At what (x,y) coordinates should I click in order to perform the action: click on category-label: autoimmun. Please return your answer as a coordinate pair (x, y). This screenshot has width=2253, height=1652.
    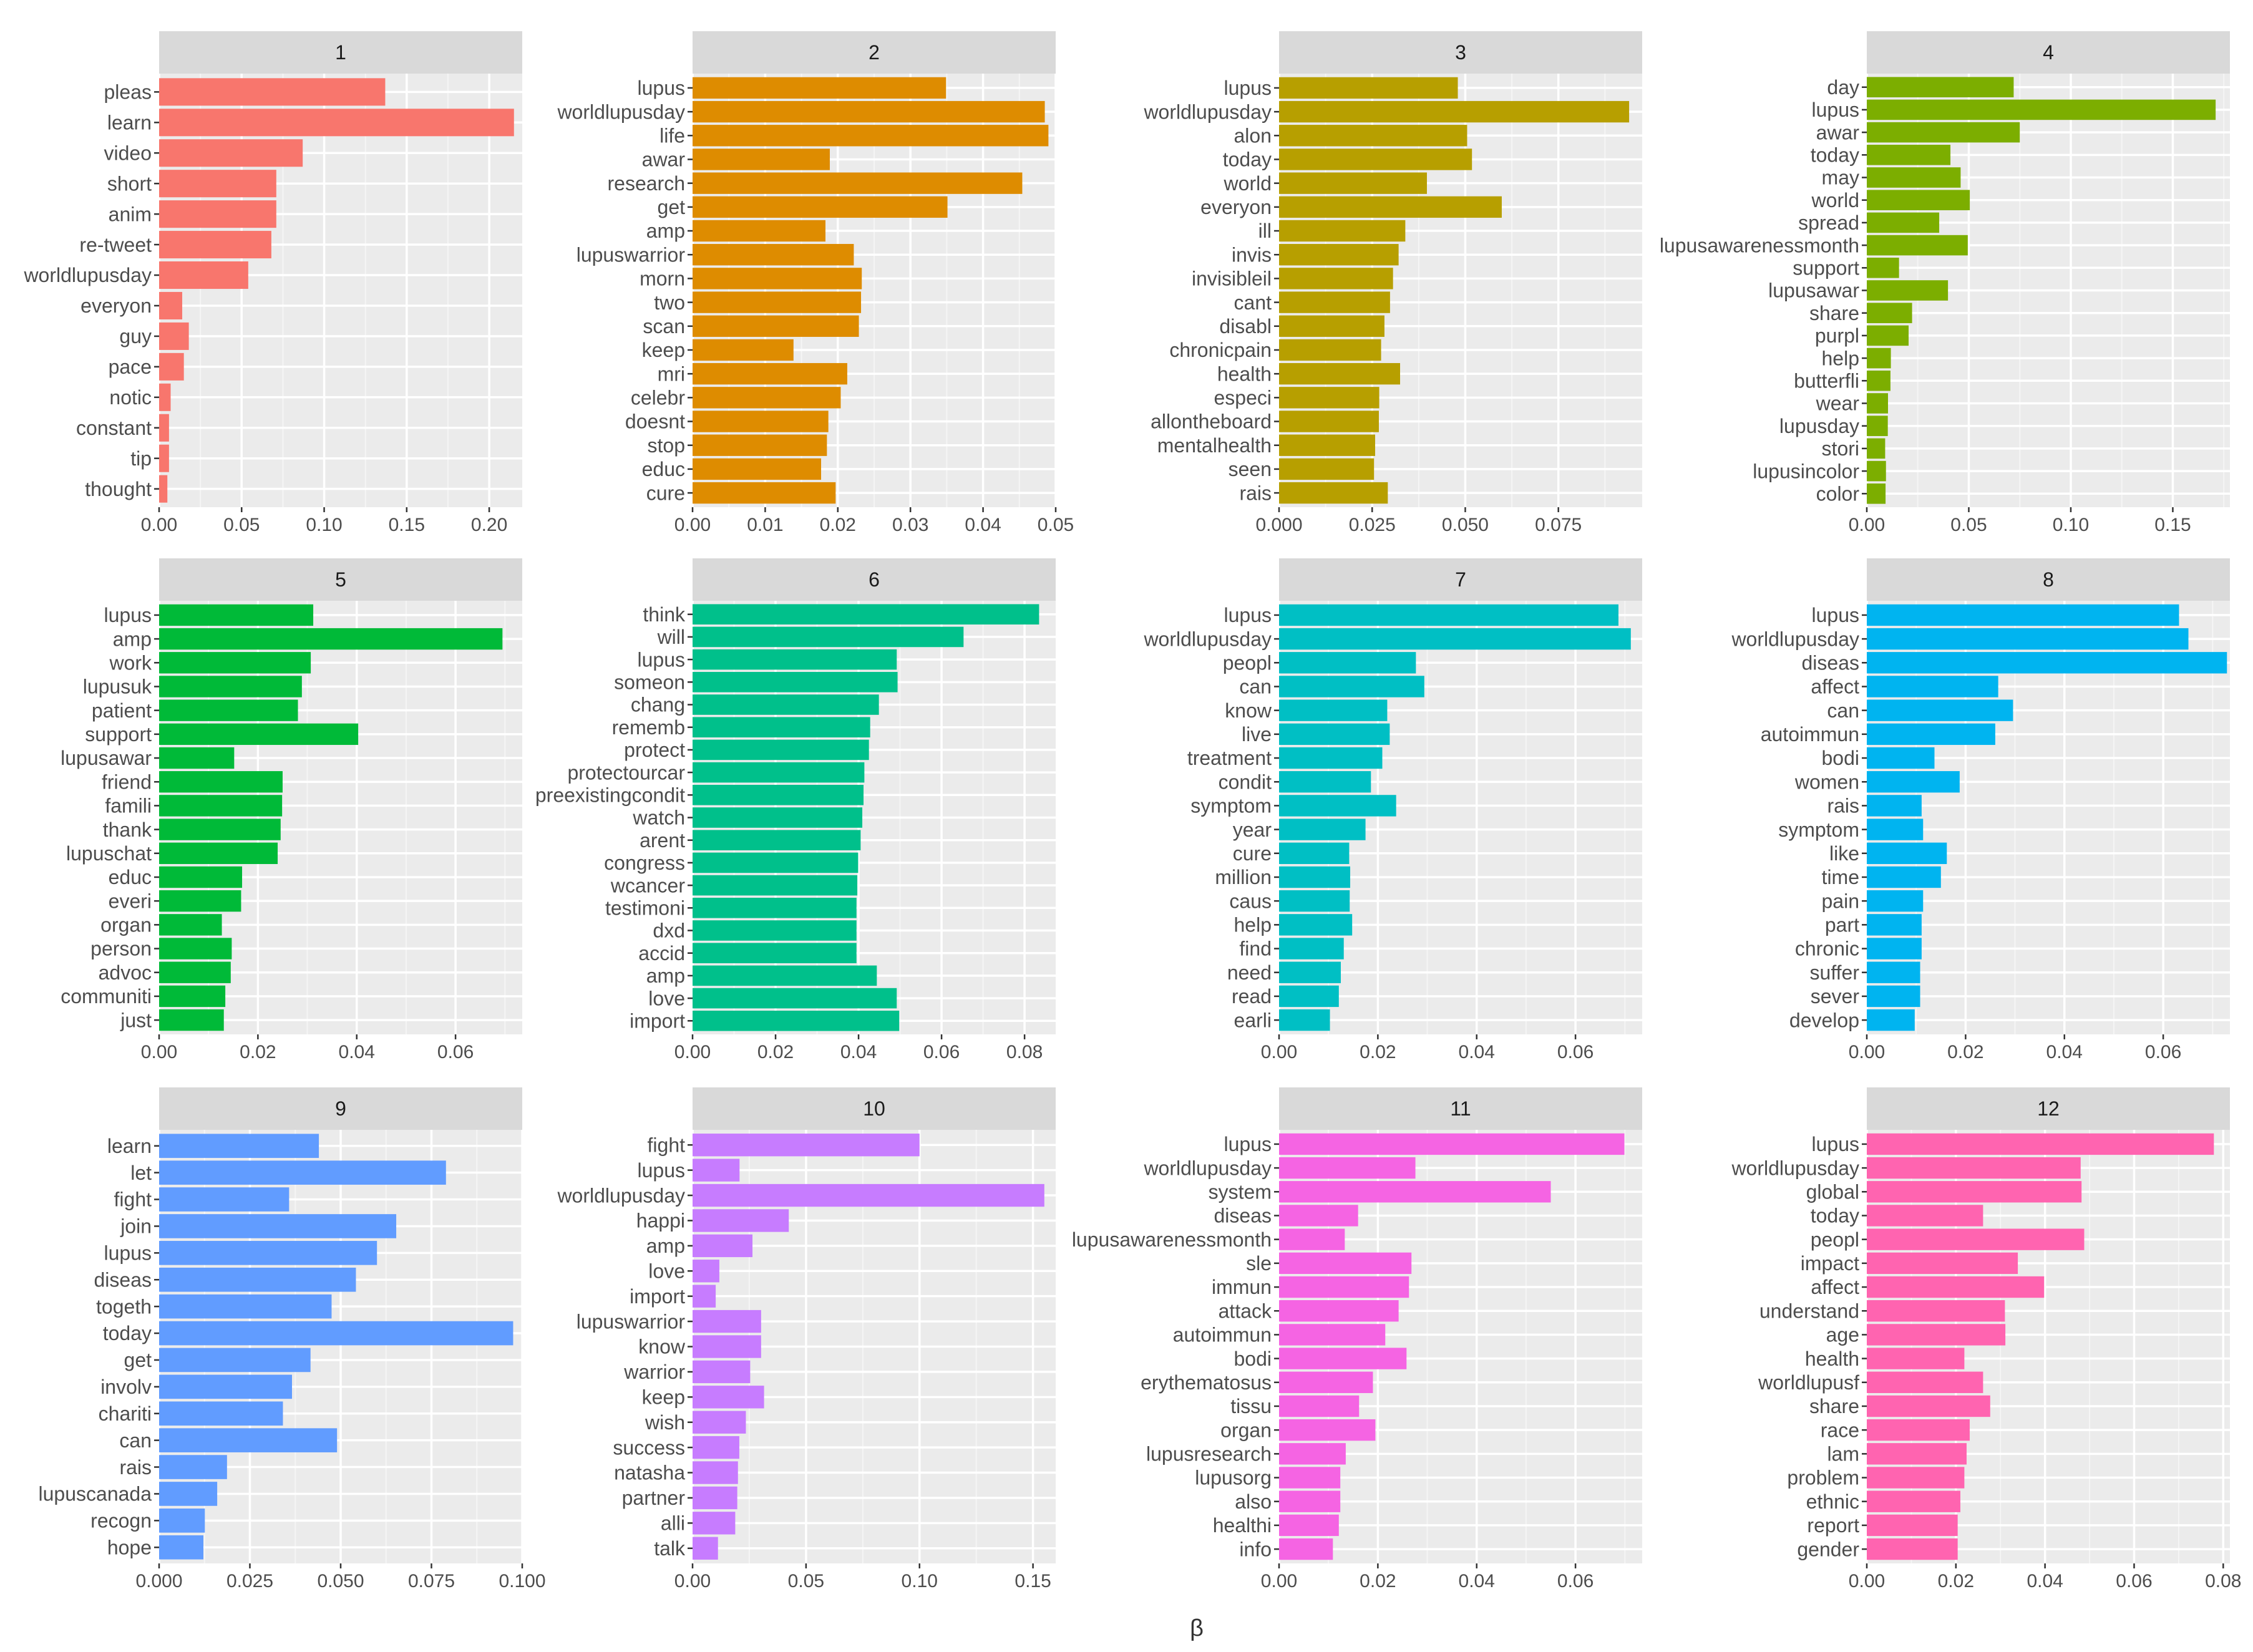
    Looking at the image, I should click on (1222, 1335).